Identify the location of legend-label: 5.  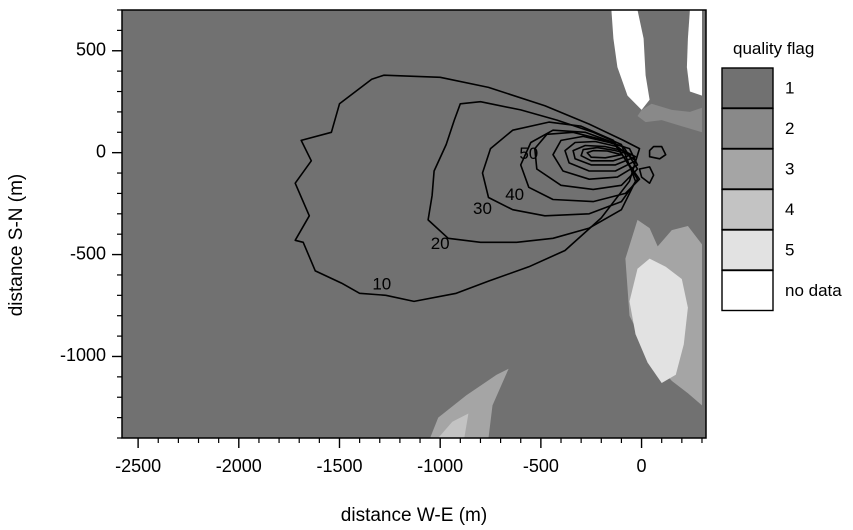
(789, 249).